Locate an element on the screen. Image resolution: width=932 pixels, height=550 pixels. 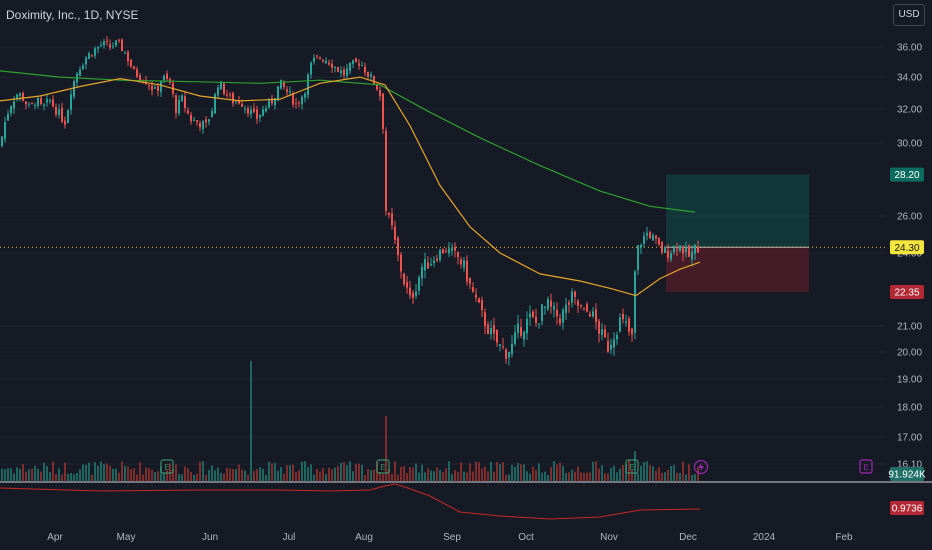
price-tick-label: 30.00 is located at coordinates (909, 144).